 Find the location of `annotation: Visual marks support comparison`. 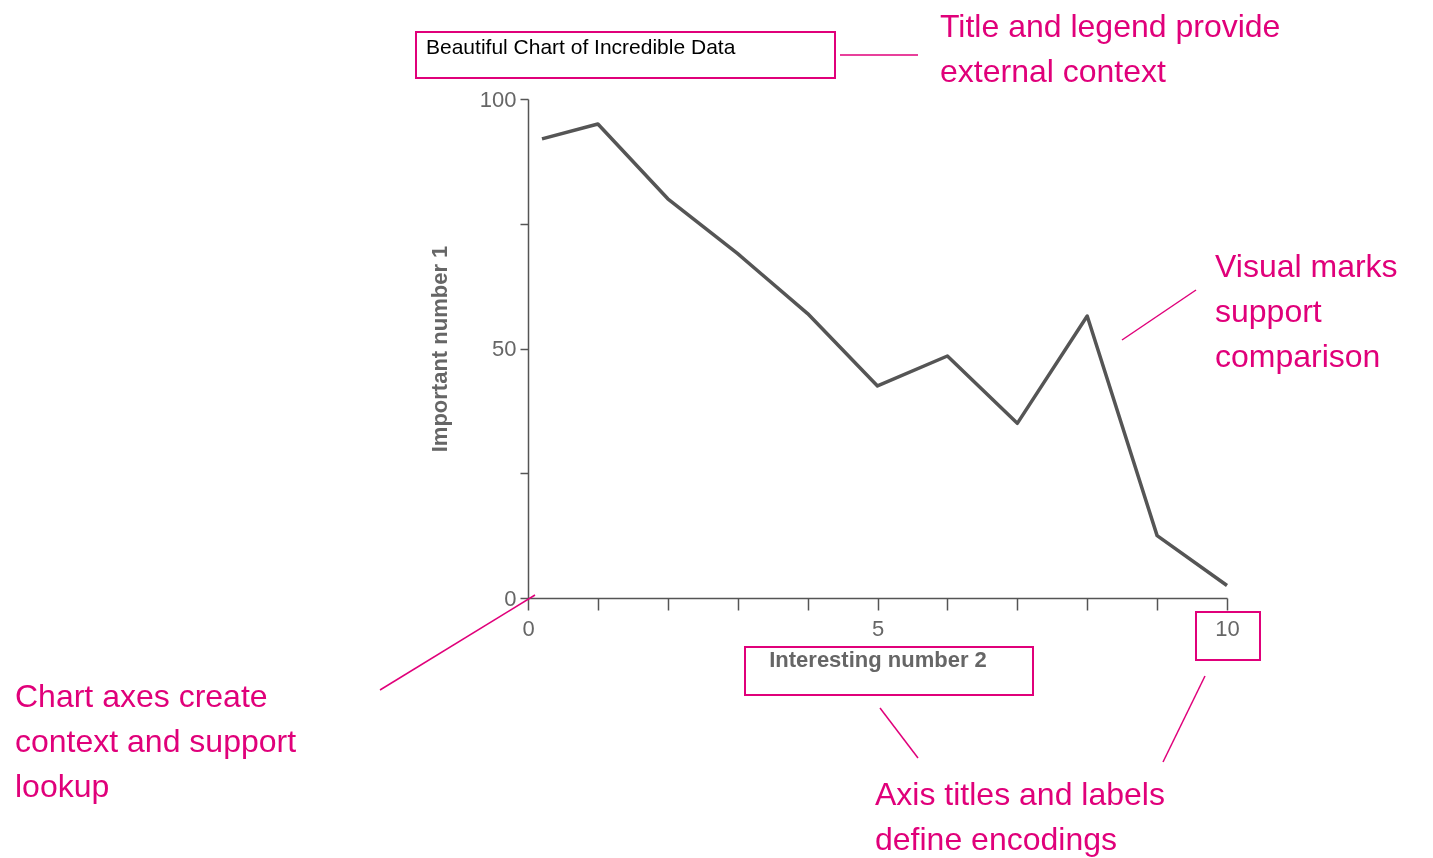

annotation: Visual marks support comparison is located at coordinates (1307, 311).